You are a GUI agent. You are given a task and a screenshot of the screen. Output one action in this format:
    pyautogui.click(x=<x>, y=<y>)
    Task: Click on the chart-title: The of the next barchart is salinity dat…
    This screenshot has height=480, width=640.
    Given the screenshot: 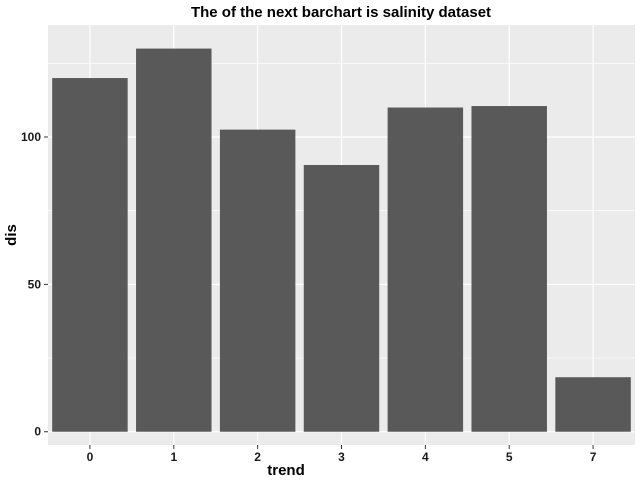 What is the action you would take?
    pyautogui.click(x=341, y=12)
    